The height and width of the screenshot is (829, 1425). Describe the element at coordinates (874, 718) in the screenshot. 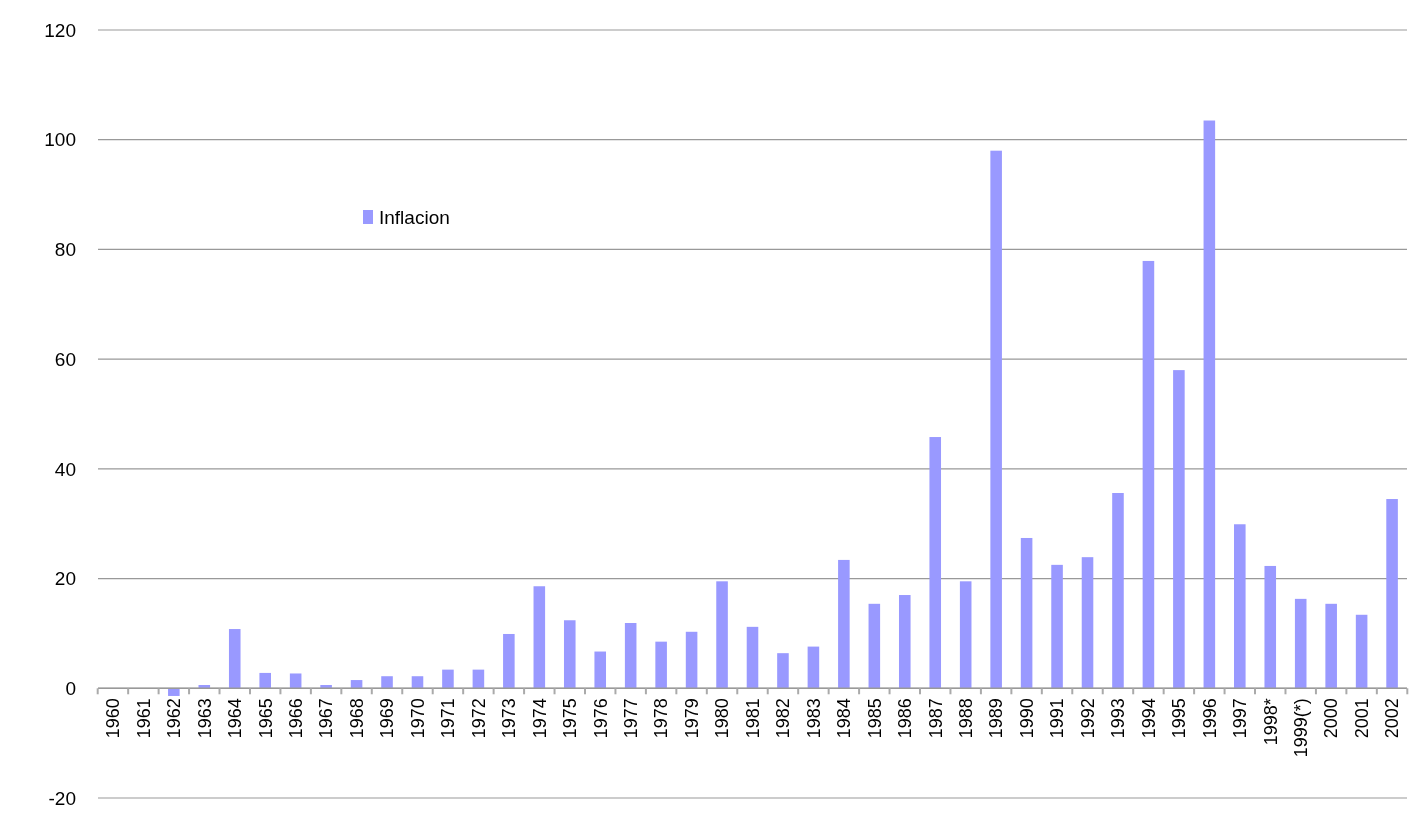

I see `x-tick-label: 1985` at that location.